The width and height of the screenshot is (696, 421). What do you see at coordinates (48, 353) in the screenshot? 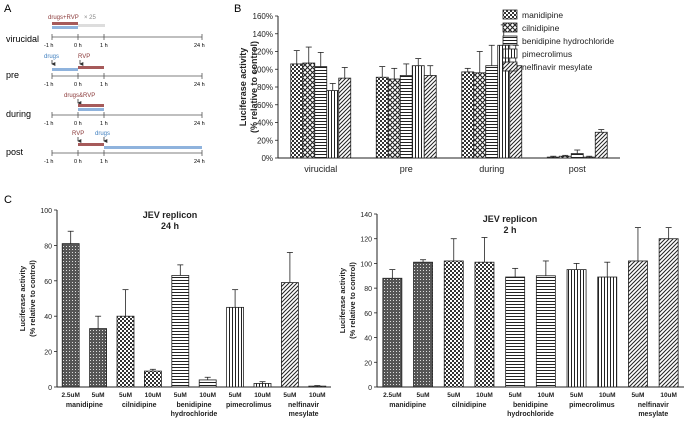
I see `y-tick-label: 20` at bounding box center [48, 353].